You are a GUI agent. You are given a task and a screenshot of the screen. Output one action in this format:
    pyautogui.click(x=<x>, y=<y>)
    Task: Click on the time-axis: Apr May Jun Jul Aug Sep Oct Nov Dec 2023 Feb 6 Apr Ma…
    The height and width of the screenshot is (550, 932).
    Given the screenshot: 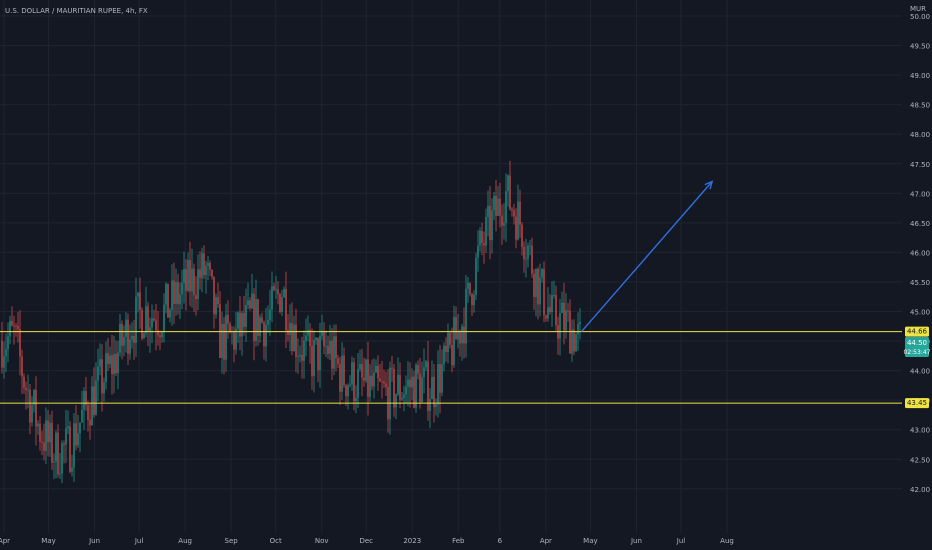 What is the action you would take?
    pyautogui.click(x=367, y=541)
    